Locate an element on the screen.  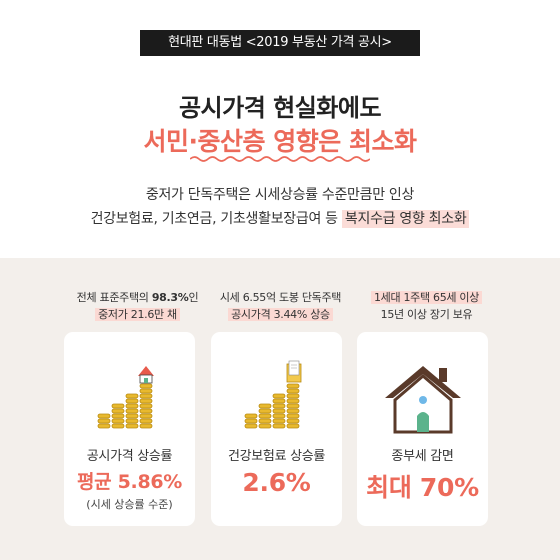
card-1-head-pre: 전체 표준주택의 is located at coordinates (114, 297).